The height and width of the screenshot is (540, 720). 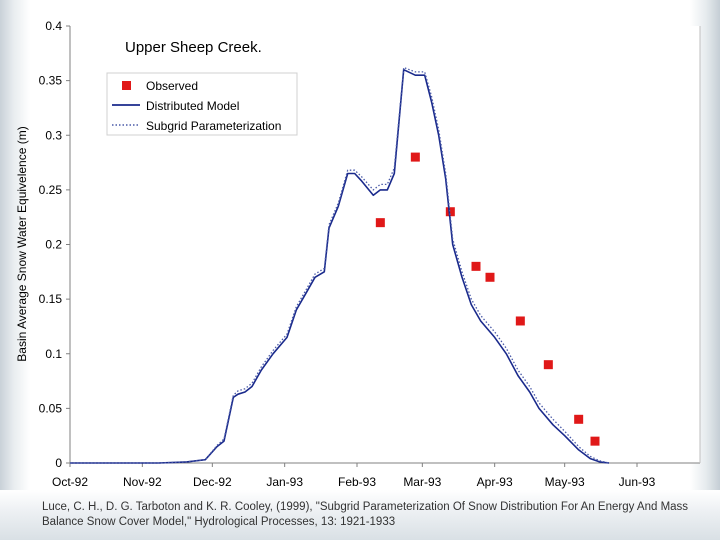 What do you see at coordinates (51, 190) in the screenshot?
I see `y-tick-label: 0.25` at bounding box center [51, 190].